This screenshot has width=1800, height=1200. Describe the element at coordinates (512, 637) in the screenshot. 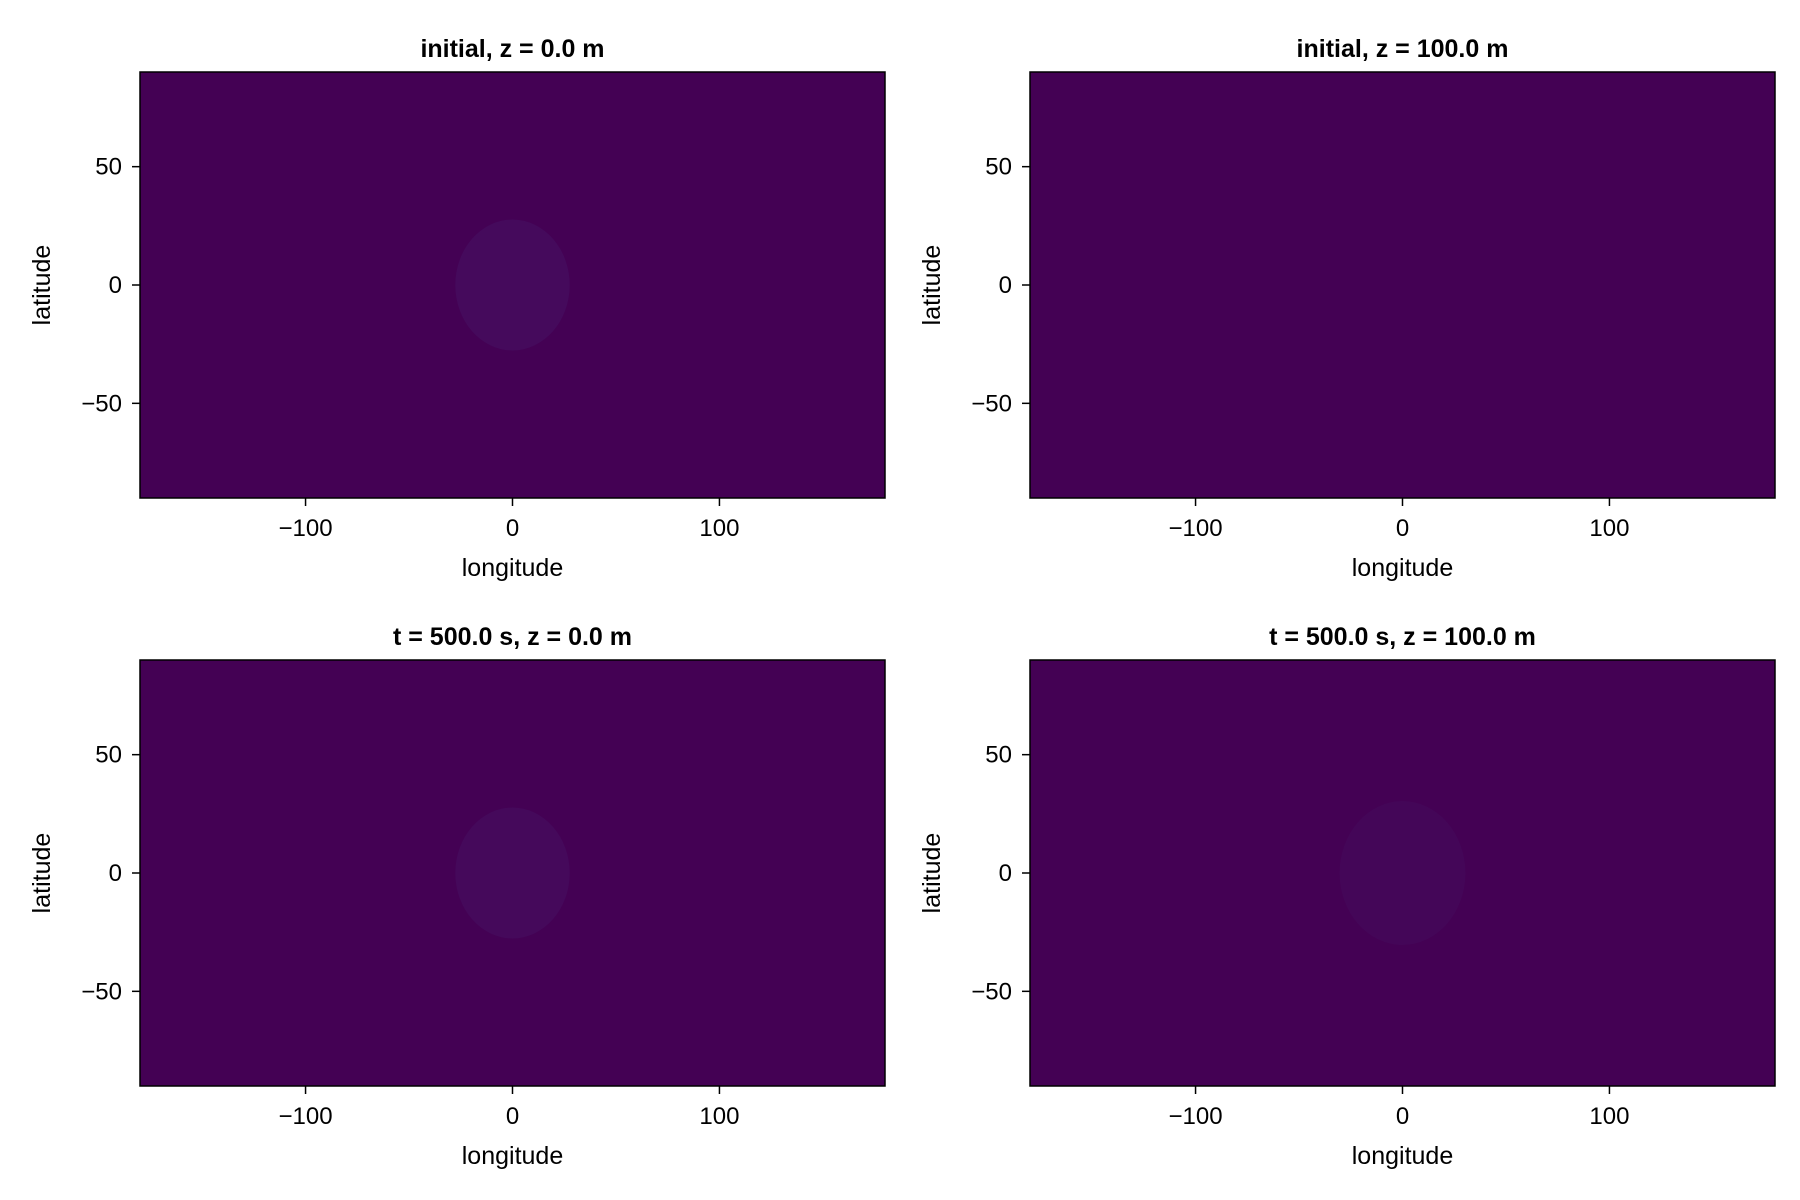

I see `panel-title: t = 500.0 s, z = 0.0 m` at that location.